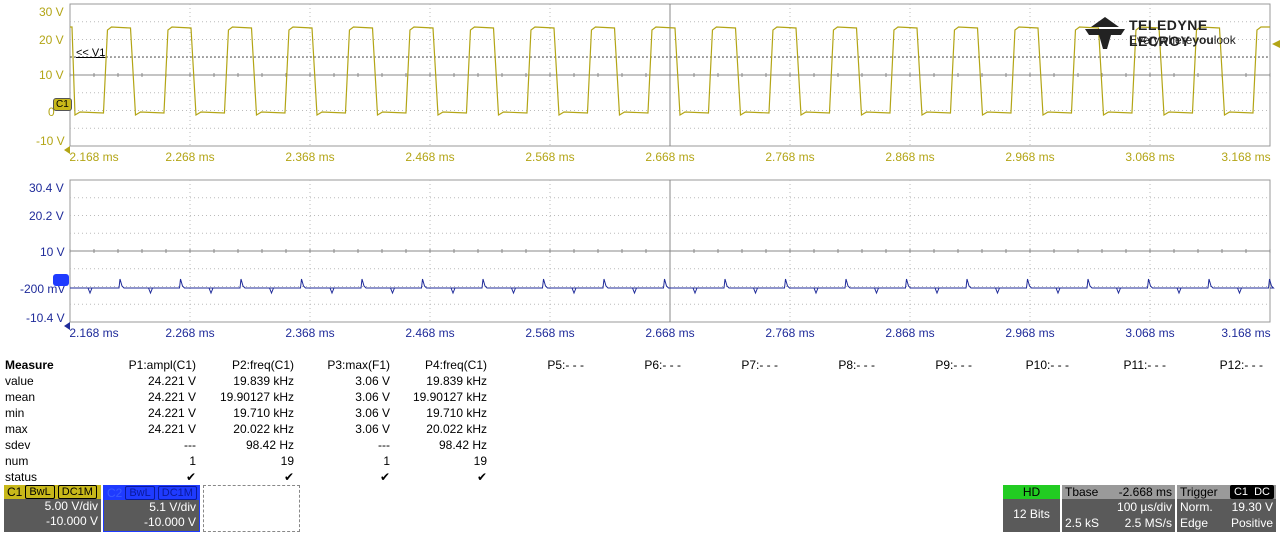 The height and width of the screenshot is (534, 1280). What do you see at coordinates (262, 365) in the screenshot?
I see `measure-param-header: P2:freq(C1)` at bounding box center [262, 365].